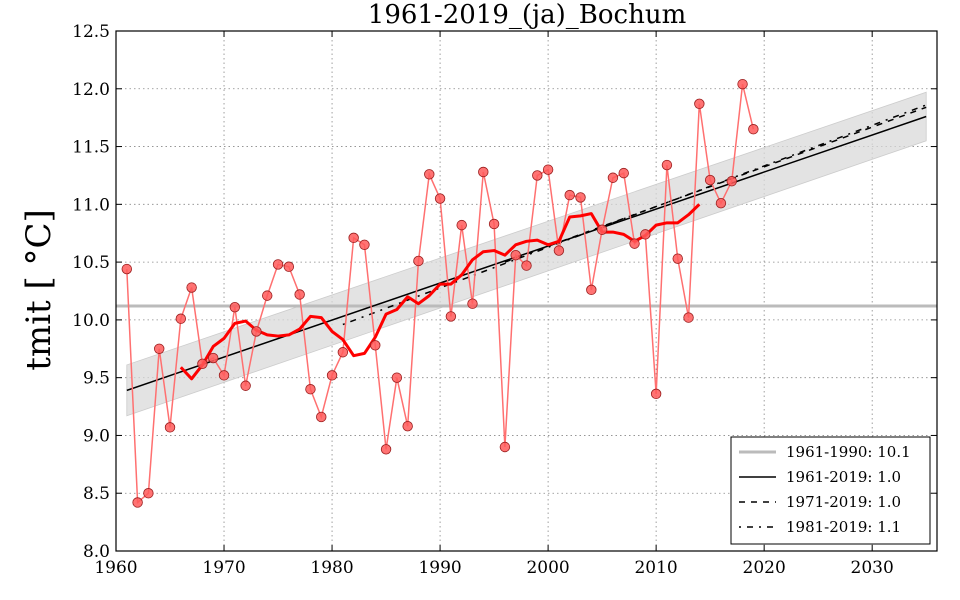 This screenshot has width=960, height=600. What do you see at coordinates (96, 552) in the screenshot?
I see `y-tick-label: 8.0` at bounding box center [96, 552].